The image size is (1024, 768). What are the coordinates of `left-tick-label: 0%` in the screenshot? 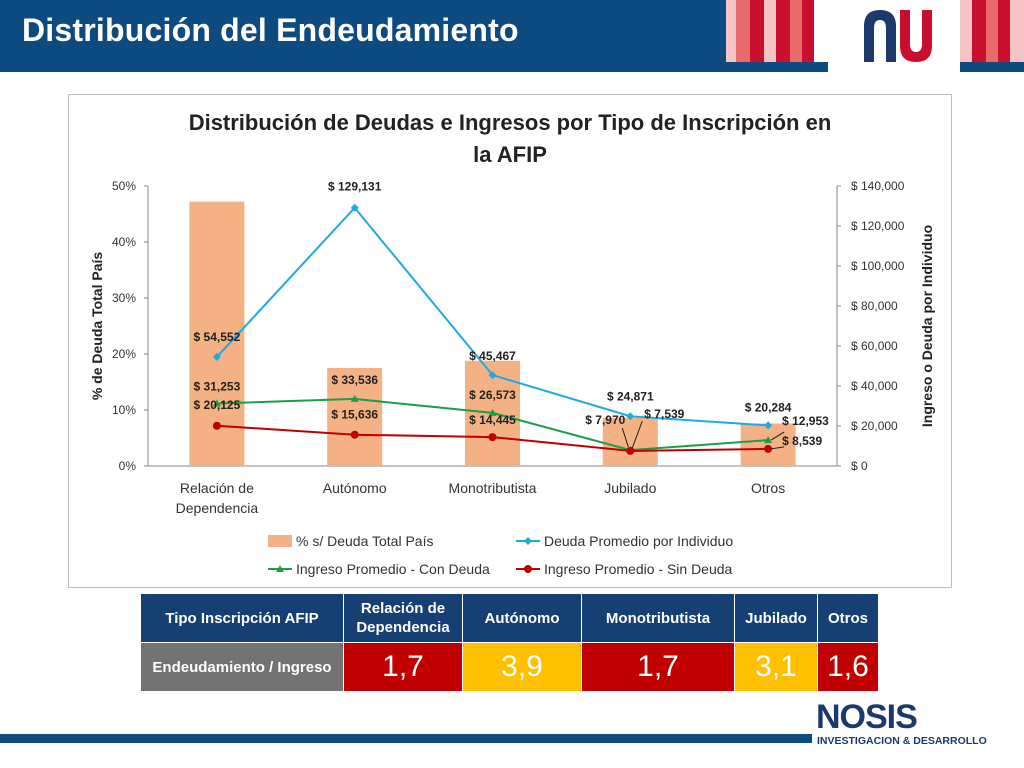 It's located at (128, 466).